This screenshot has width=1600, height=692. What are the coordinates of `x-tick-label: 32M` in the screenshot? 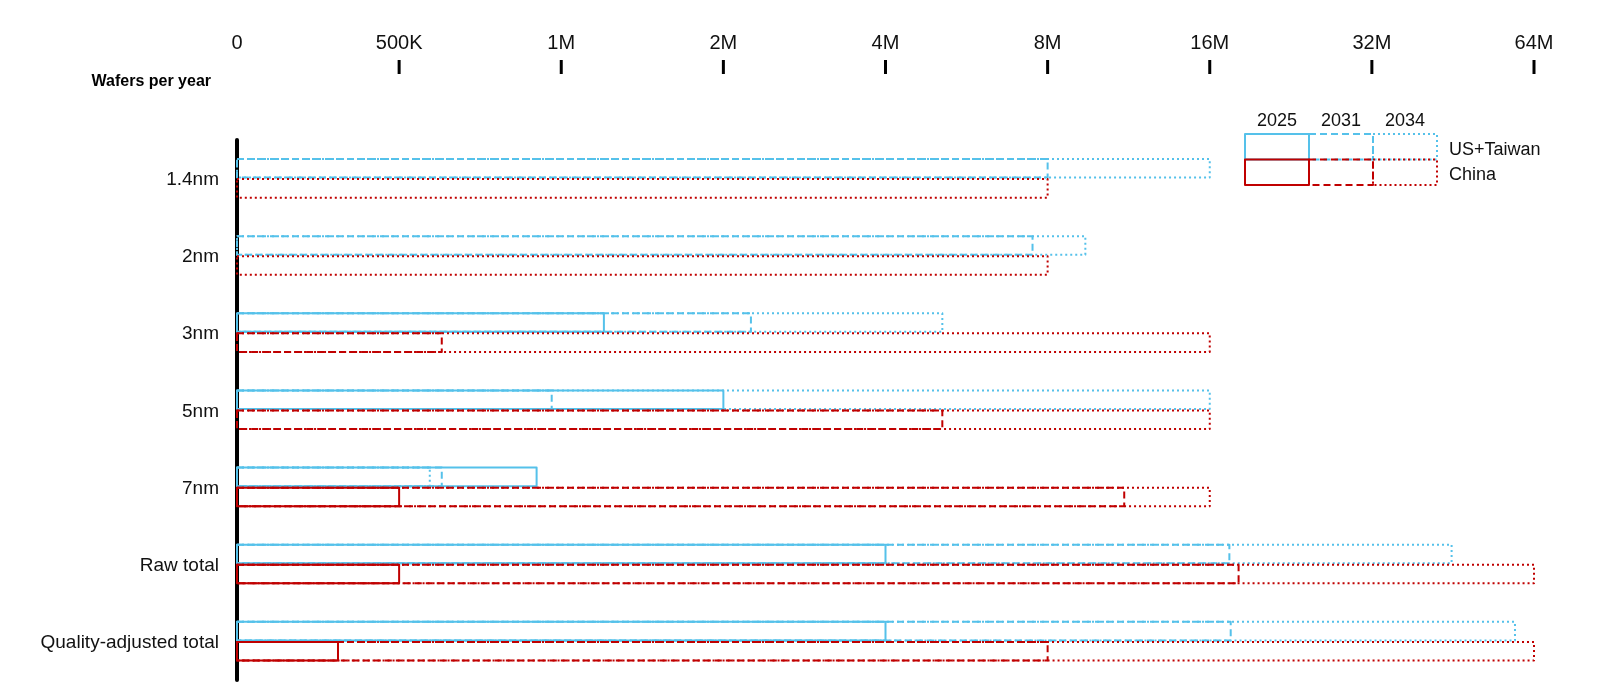 It's located at (1372, 42).